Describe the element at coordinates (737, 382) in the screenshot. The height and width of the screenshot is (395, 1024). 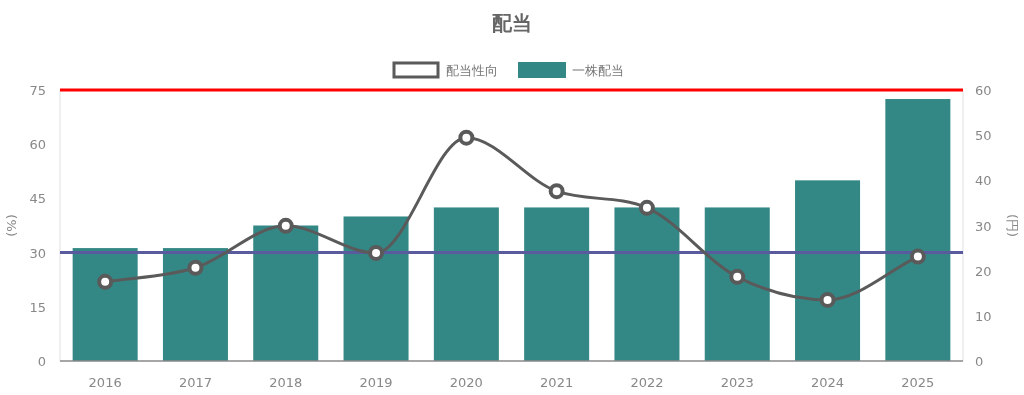
I see `x-tick-label: 2023` at that location.